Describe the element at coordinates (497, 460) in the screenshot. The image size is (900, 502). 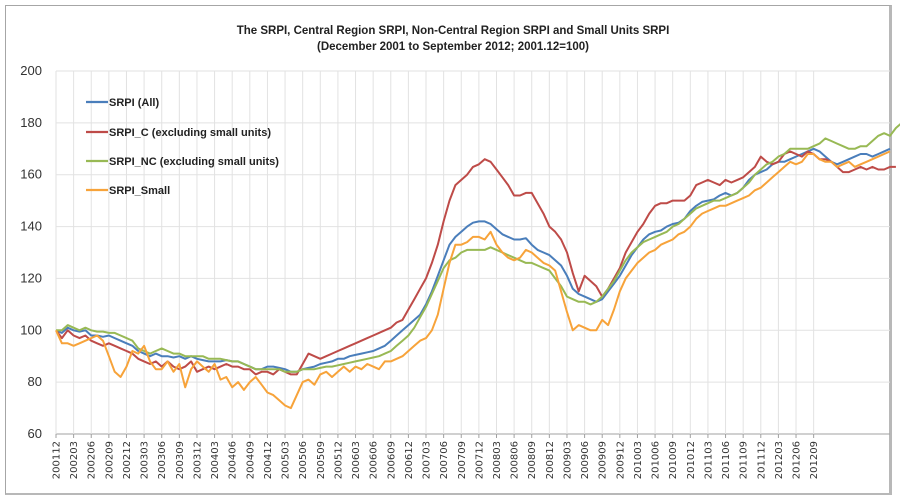
I see `x-tick-label: 200803` at that location.